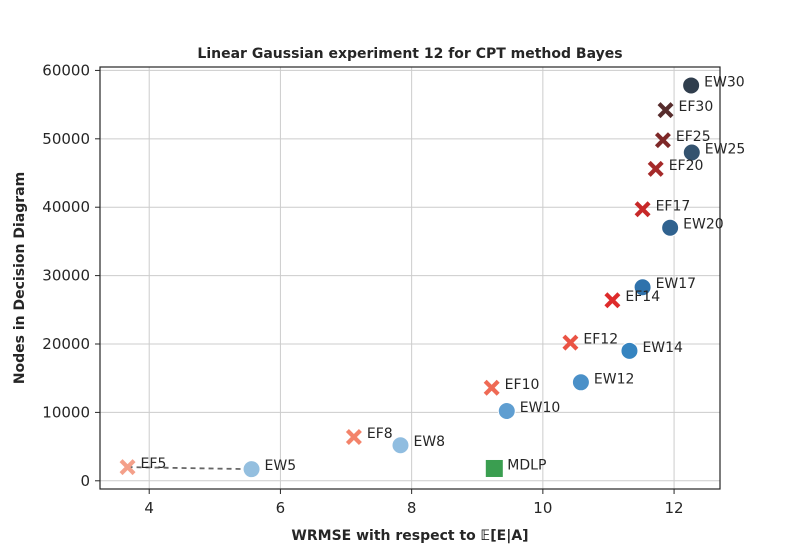 The height and width of the screenshot is (550, 800). Describe the element at coordinates (600, 340) in the screenshot. I see `point-ef12-label: EF12` at that location.